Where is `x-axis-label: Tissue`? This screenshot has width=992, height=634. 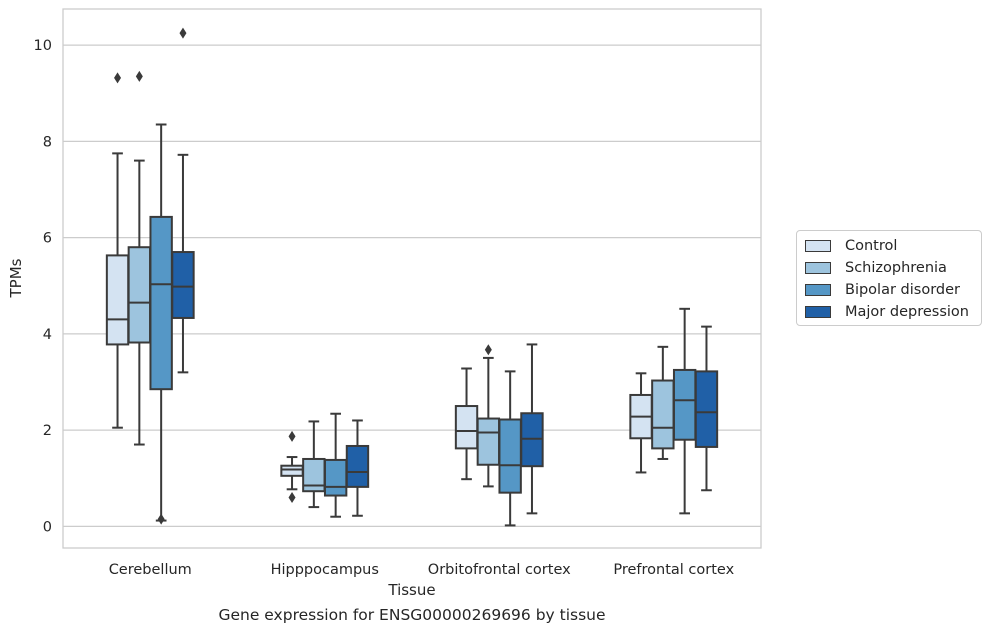 x-axis-label: Tissue is located at coordinates (411, 590).